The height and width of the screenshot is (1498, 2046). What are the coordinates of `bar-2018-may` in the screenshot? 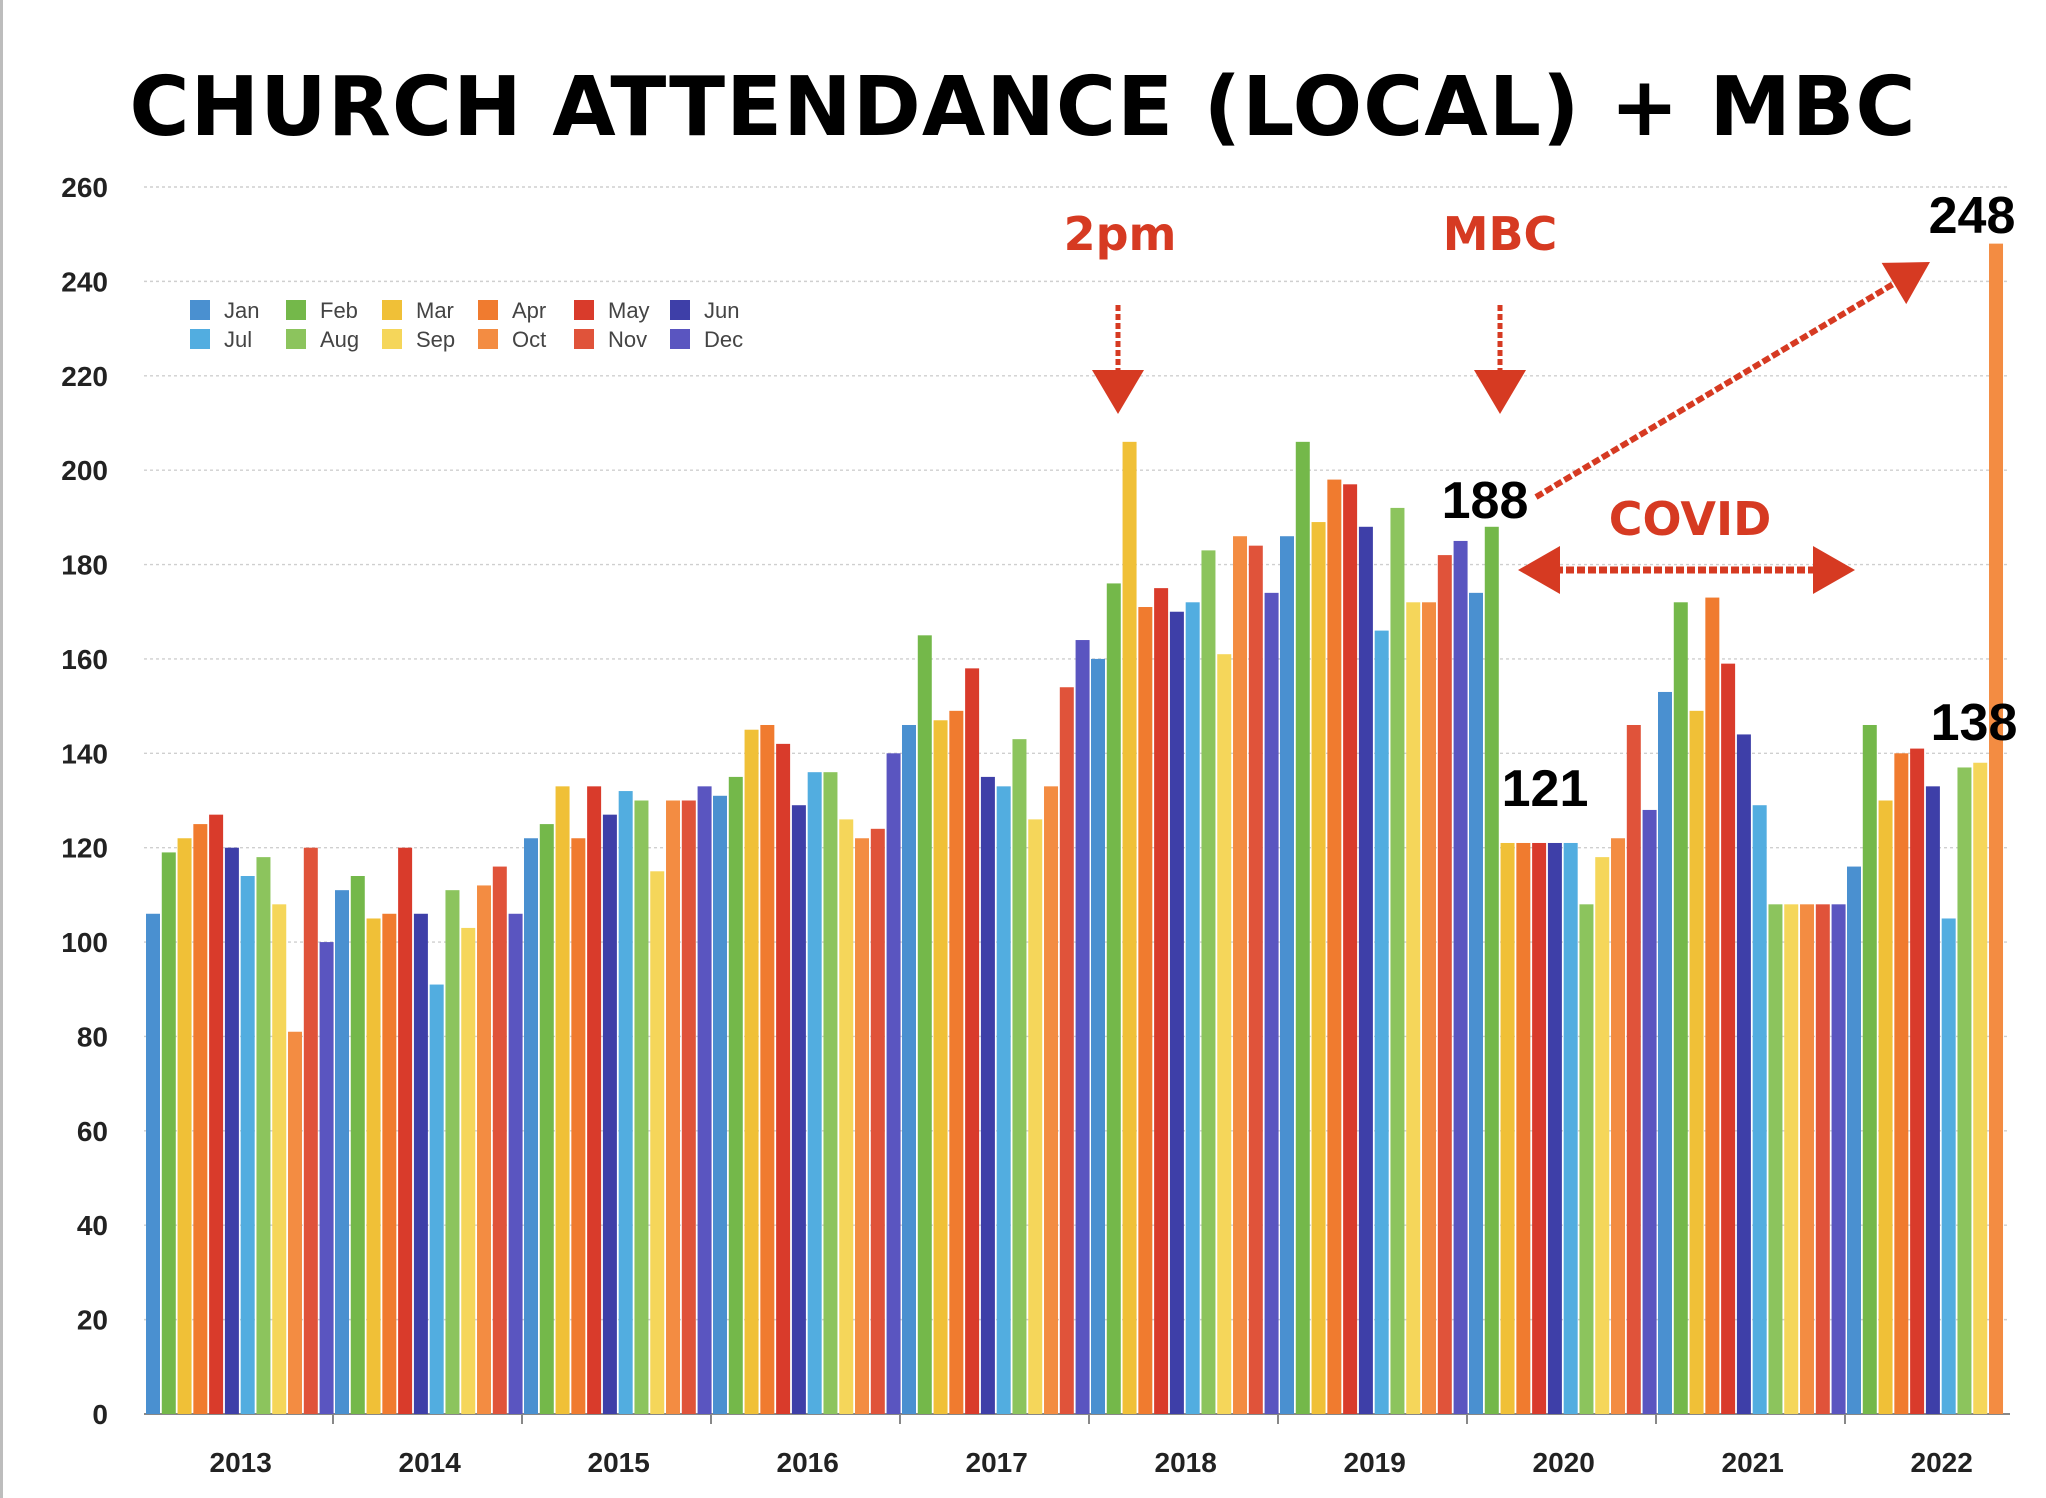 It's located at (1161, 1001).